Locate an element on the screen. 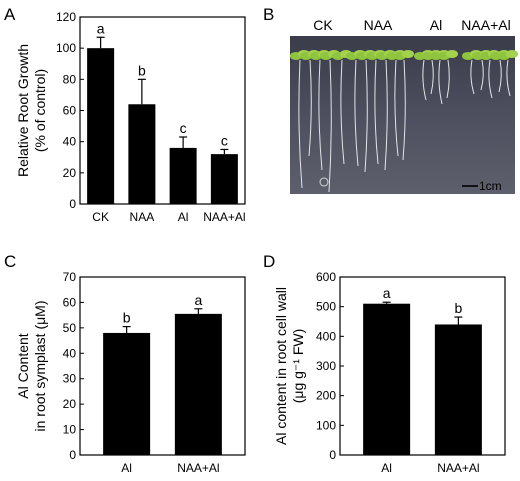 This screenshot has height=481, width=520. photo-label-naa-al: NAA+Al is located at coordinates (485, 25).